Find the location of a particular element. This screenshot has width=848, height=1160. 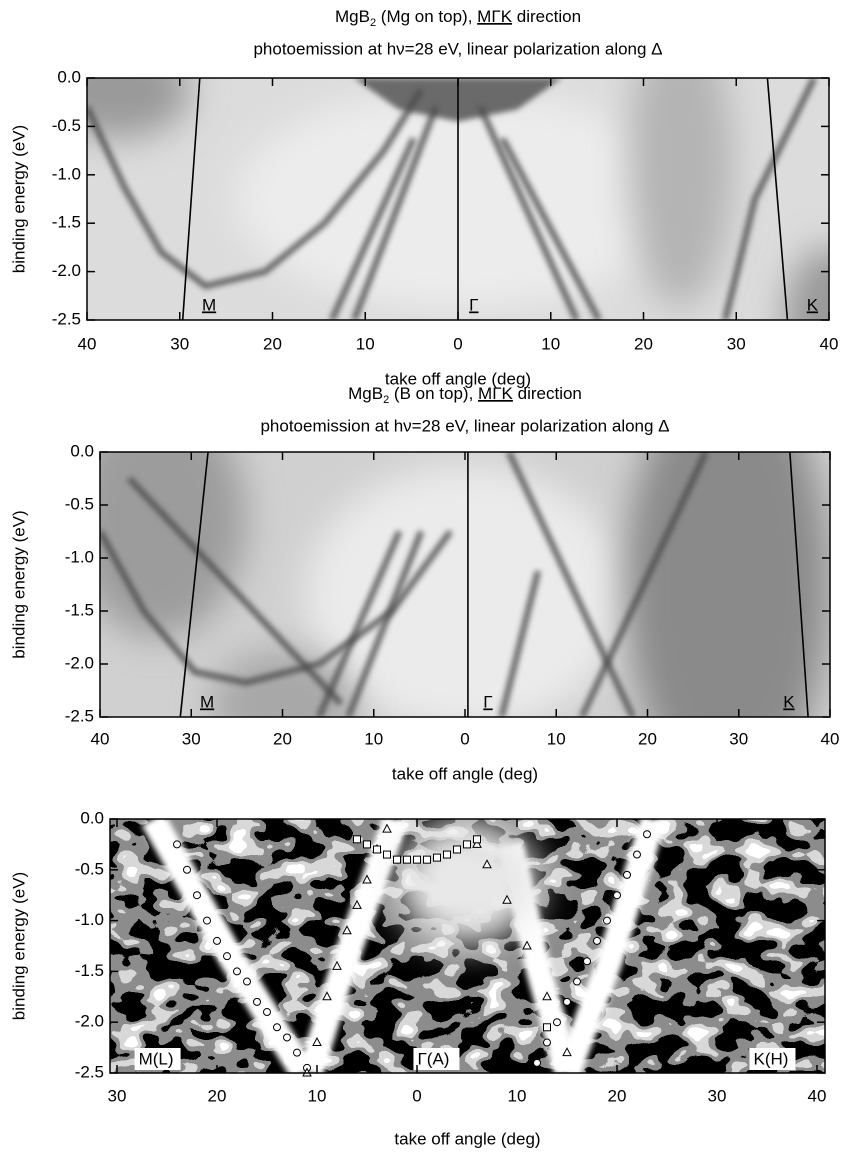

y-tick-label: -2.0 is located at coordinates (89, 1021).